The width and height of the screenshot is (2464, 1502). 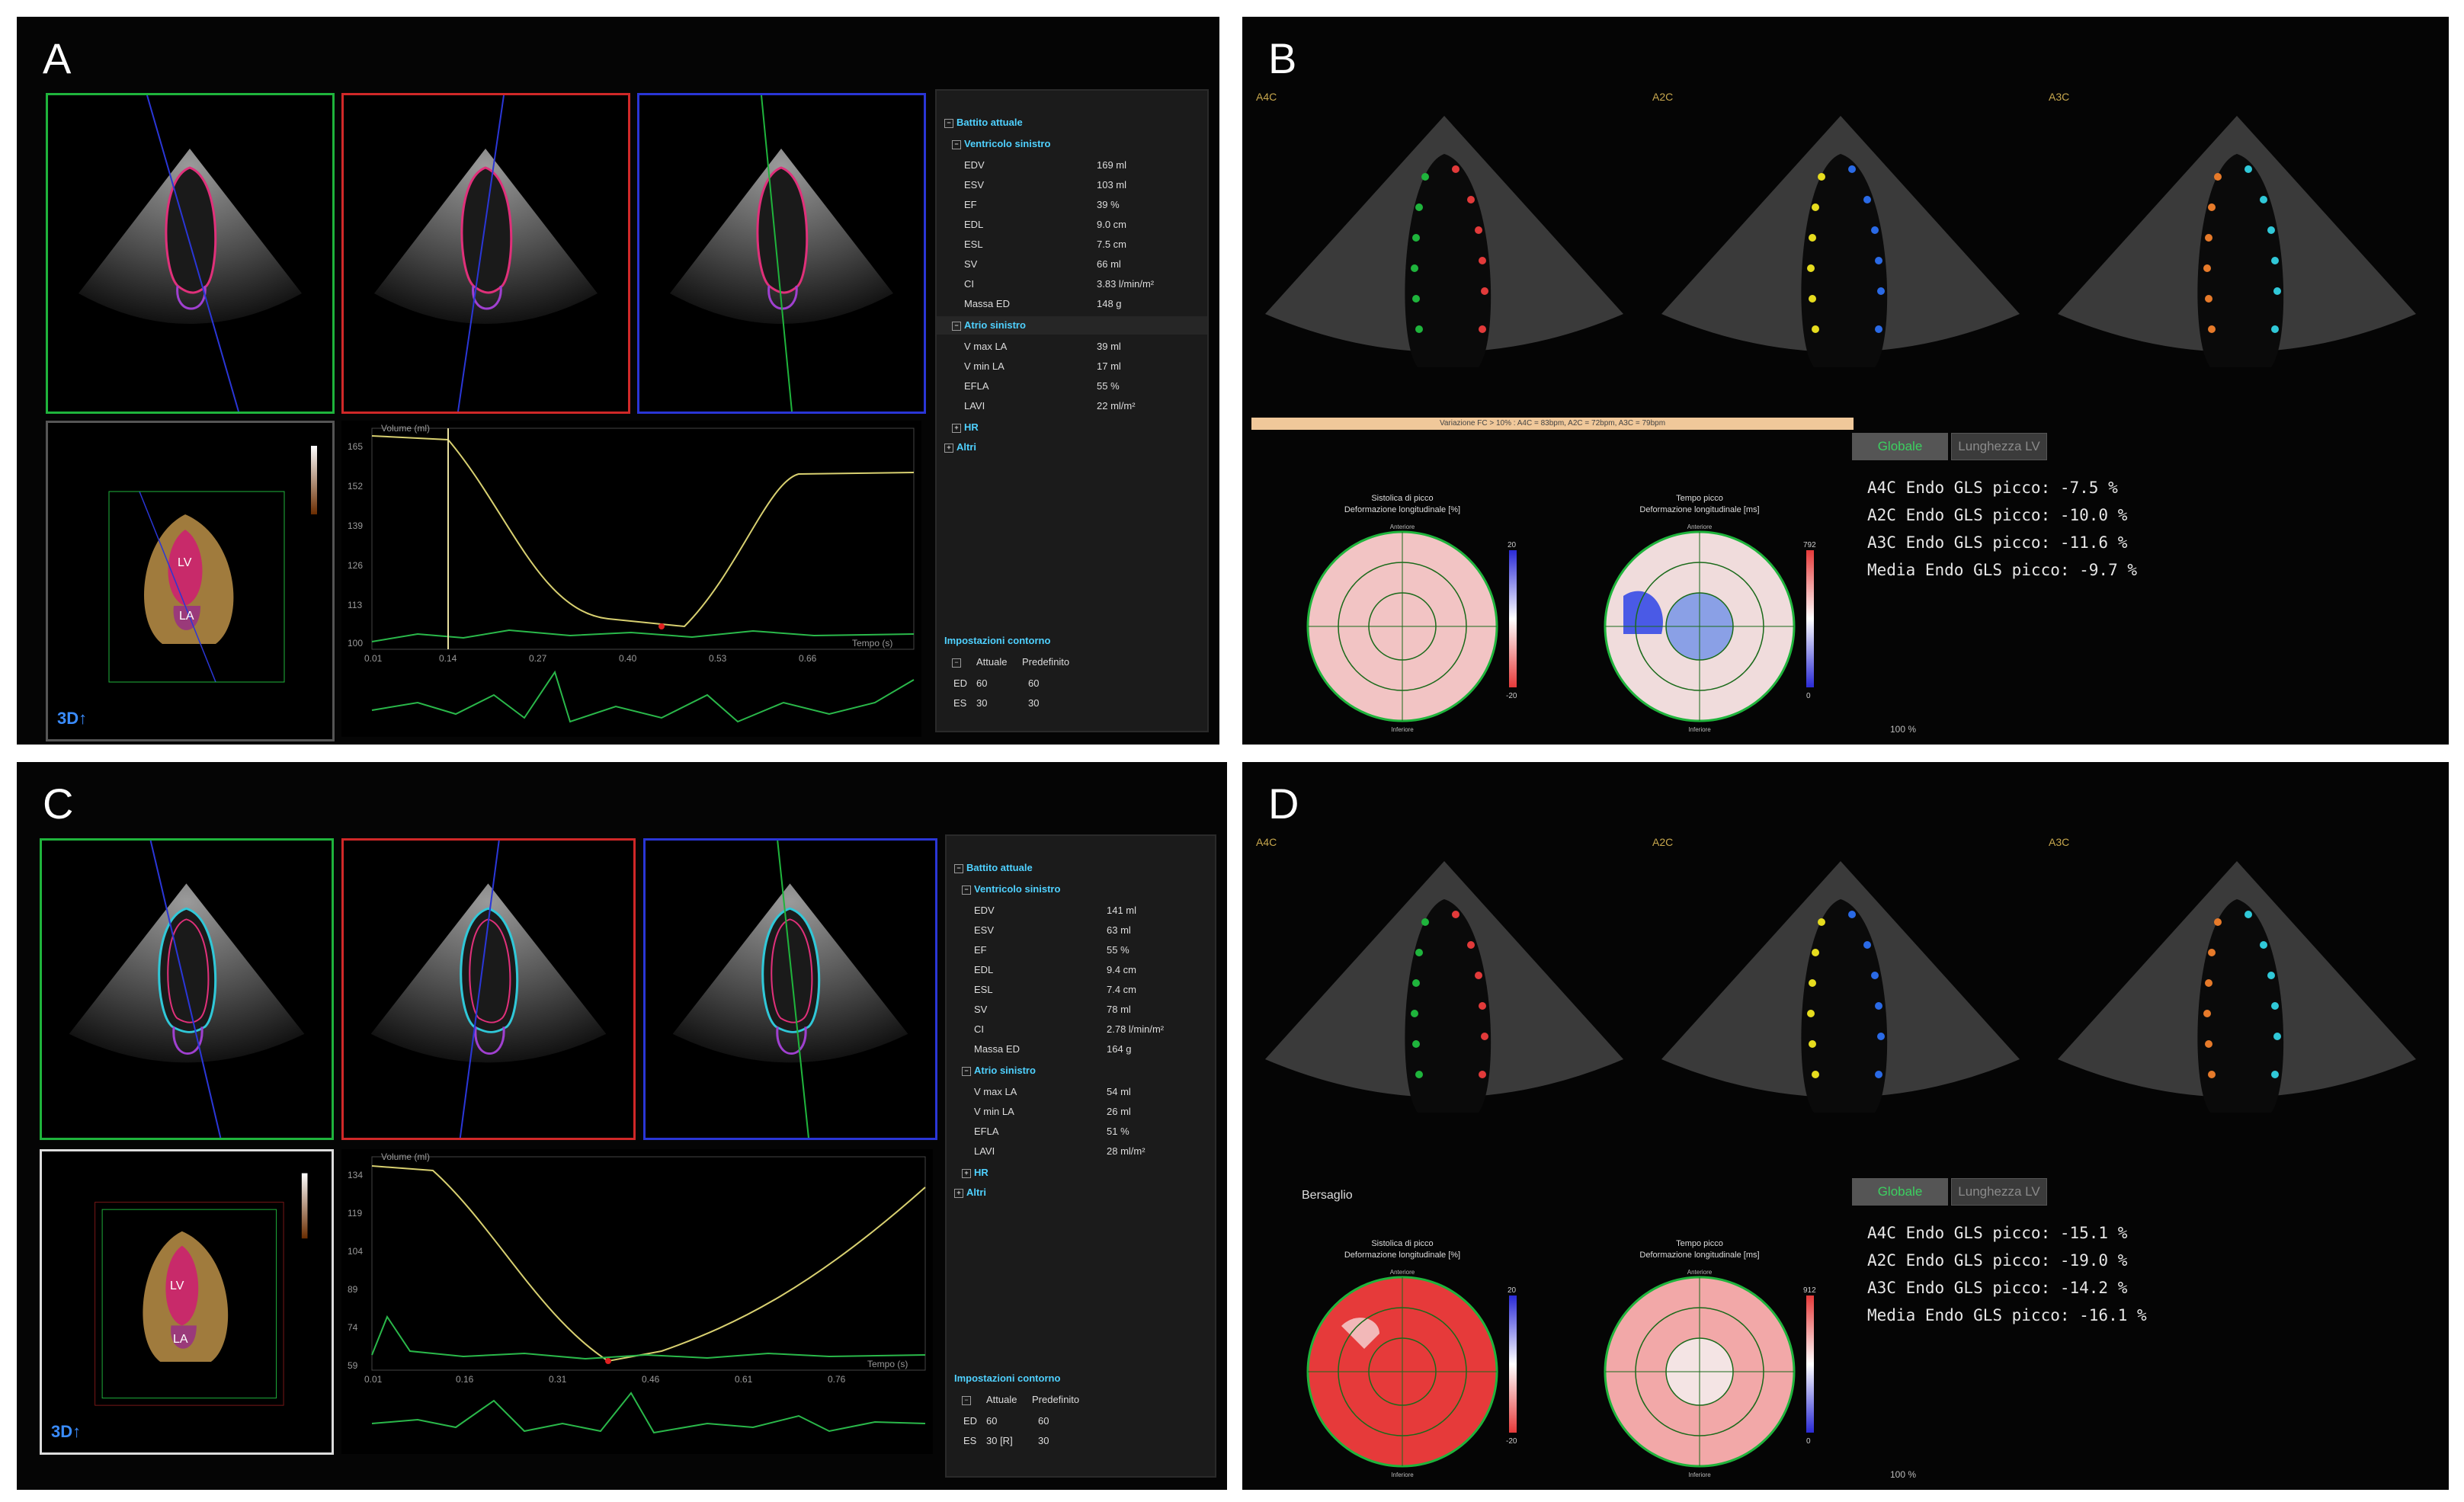 I want to click on contour-es-current: 30 [R], so click(x=1000, y=1440).